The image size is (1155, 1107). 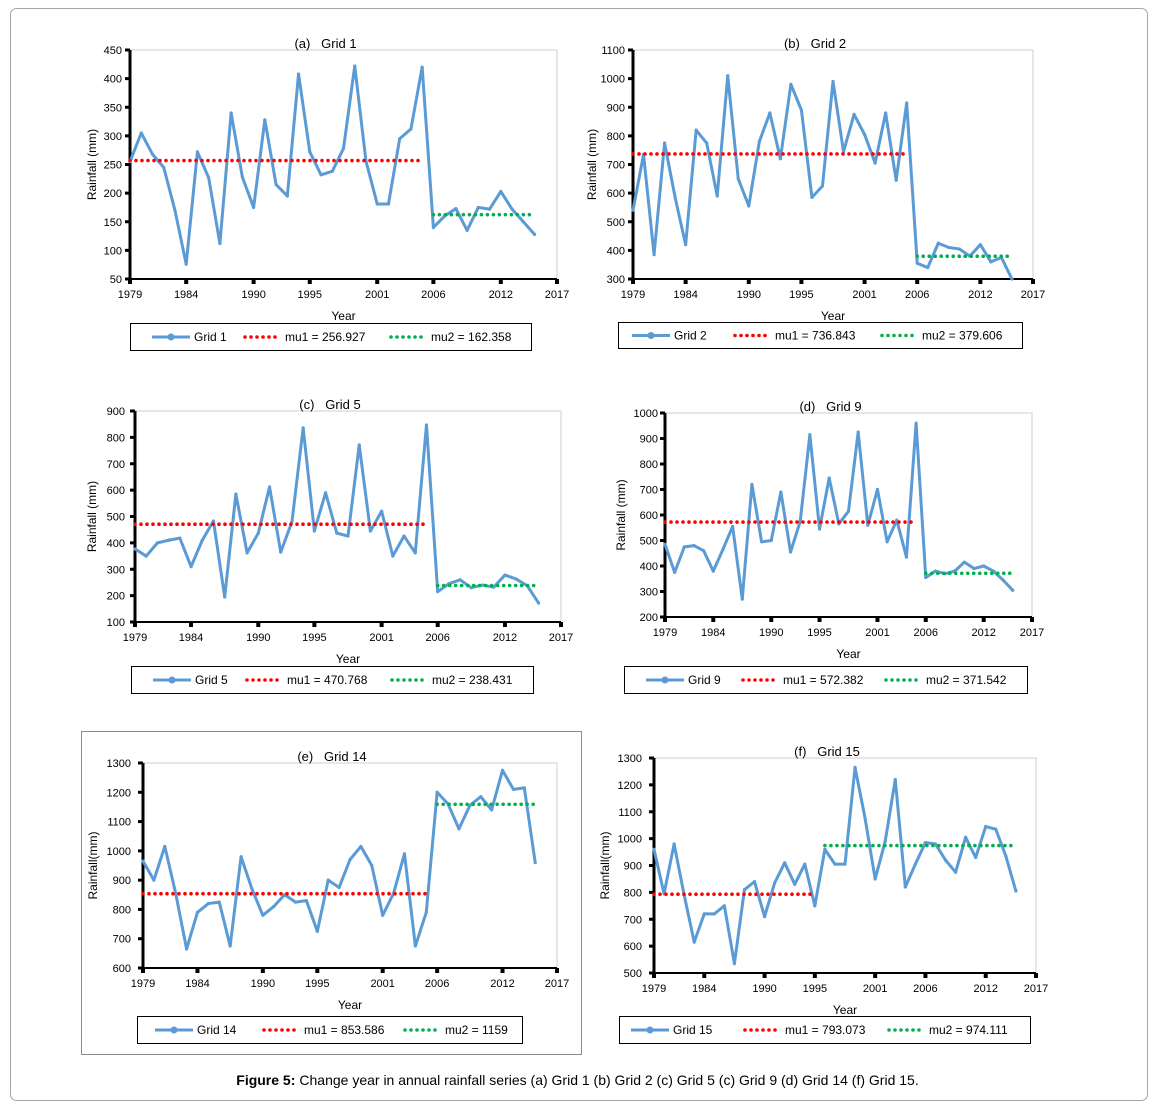 I want to click on plot-area, so click(x=848, y=515).